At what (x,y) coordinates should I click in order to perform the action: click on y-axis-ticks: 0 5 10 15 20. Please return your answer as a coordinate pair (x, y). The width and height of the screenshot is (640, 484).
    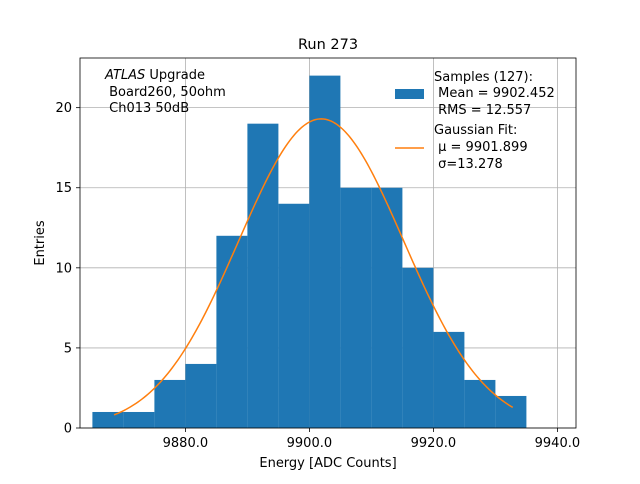
    Looking at the image, I should click on (67, 269).